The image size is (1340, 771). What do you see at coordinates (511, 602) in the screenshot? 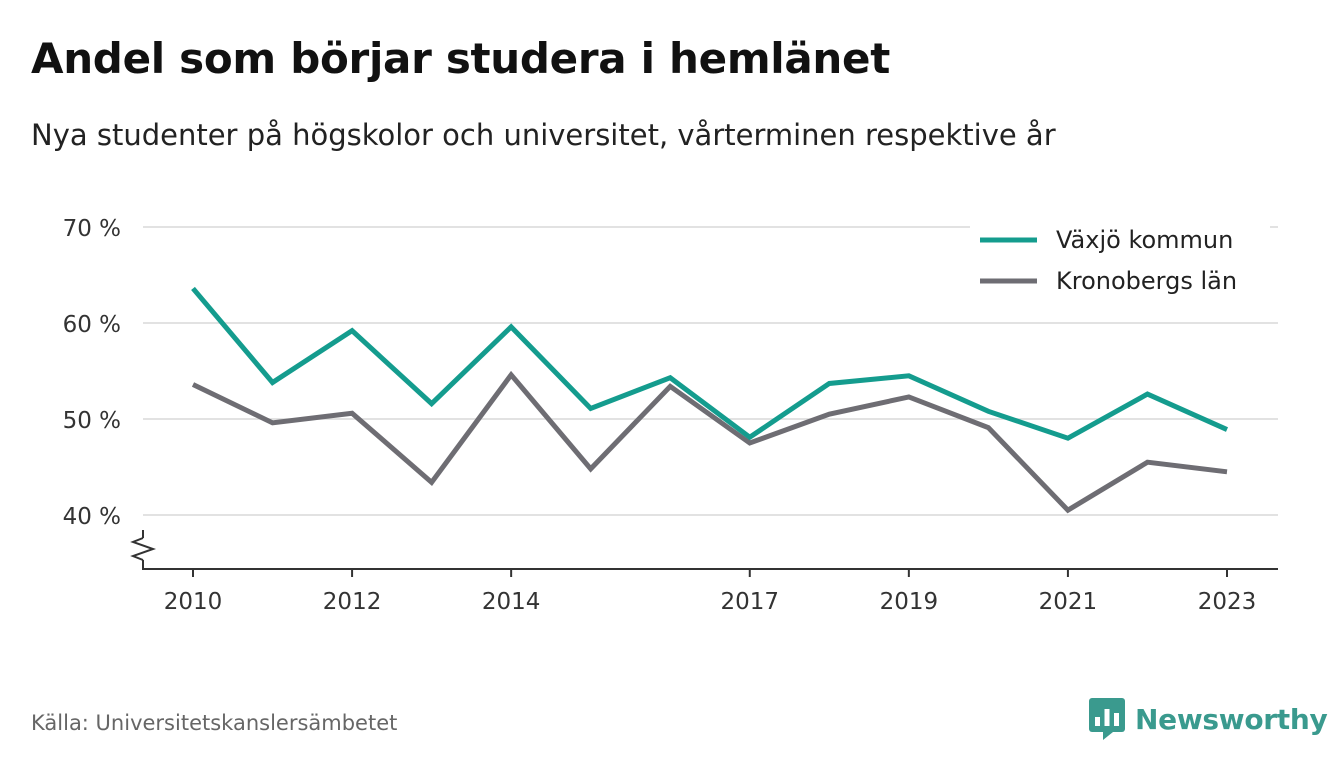
I see `x-tick-label: 2014` at bounding box center [511, 602].